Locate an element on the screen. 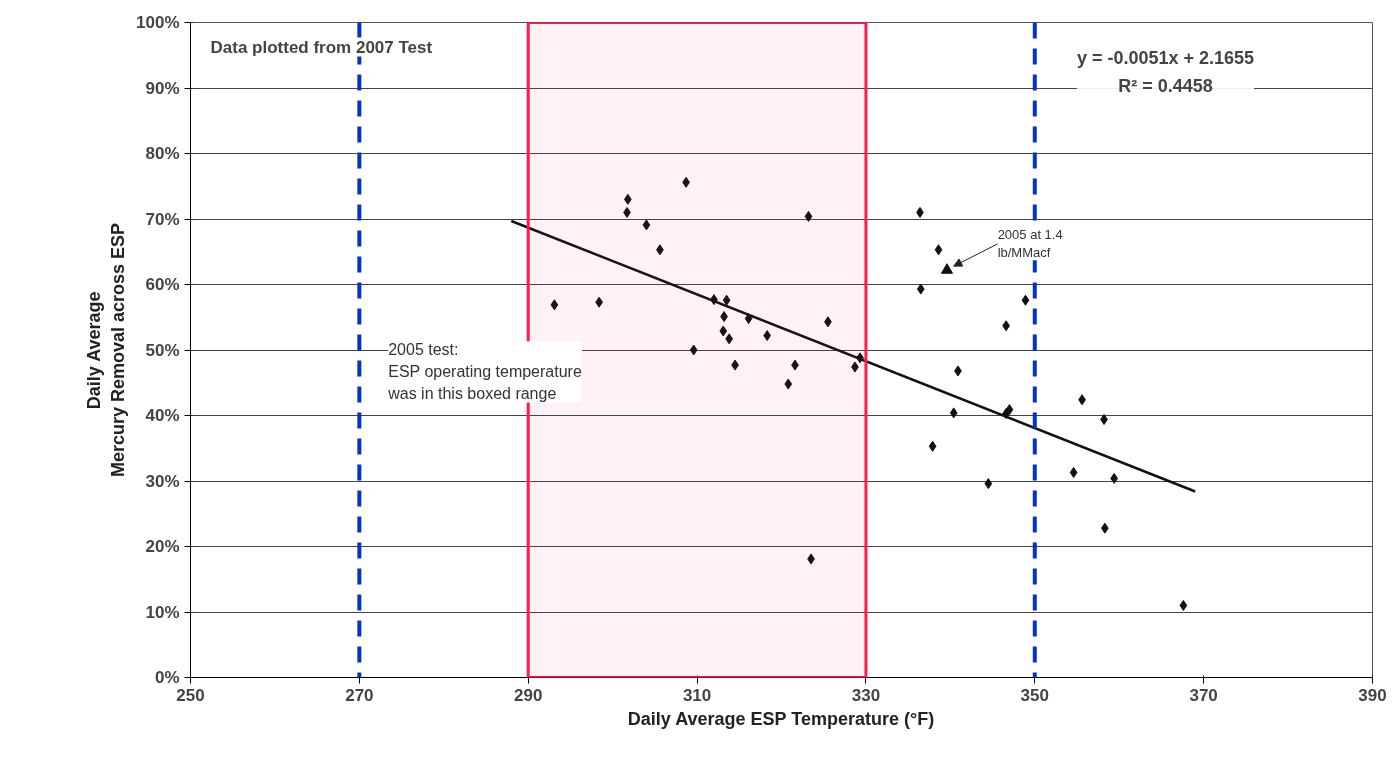  y-tick-label: 40% is located at coordinates (162, 415).